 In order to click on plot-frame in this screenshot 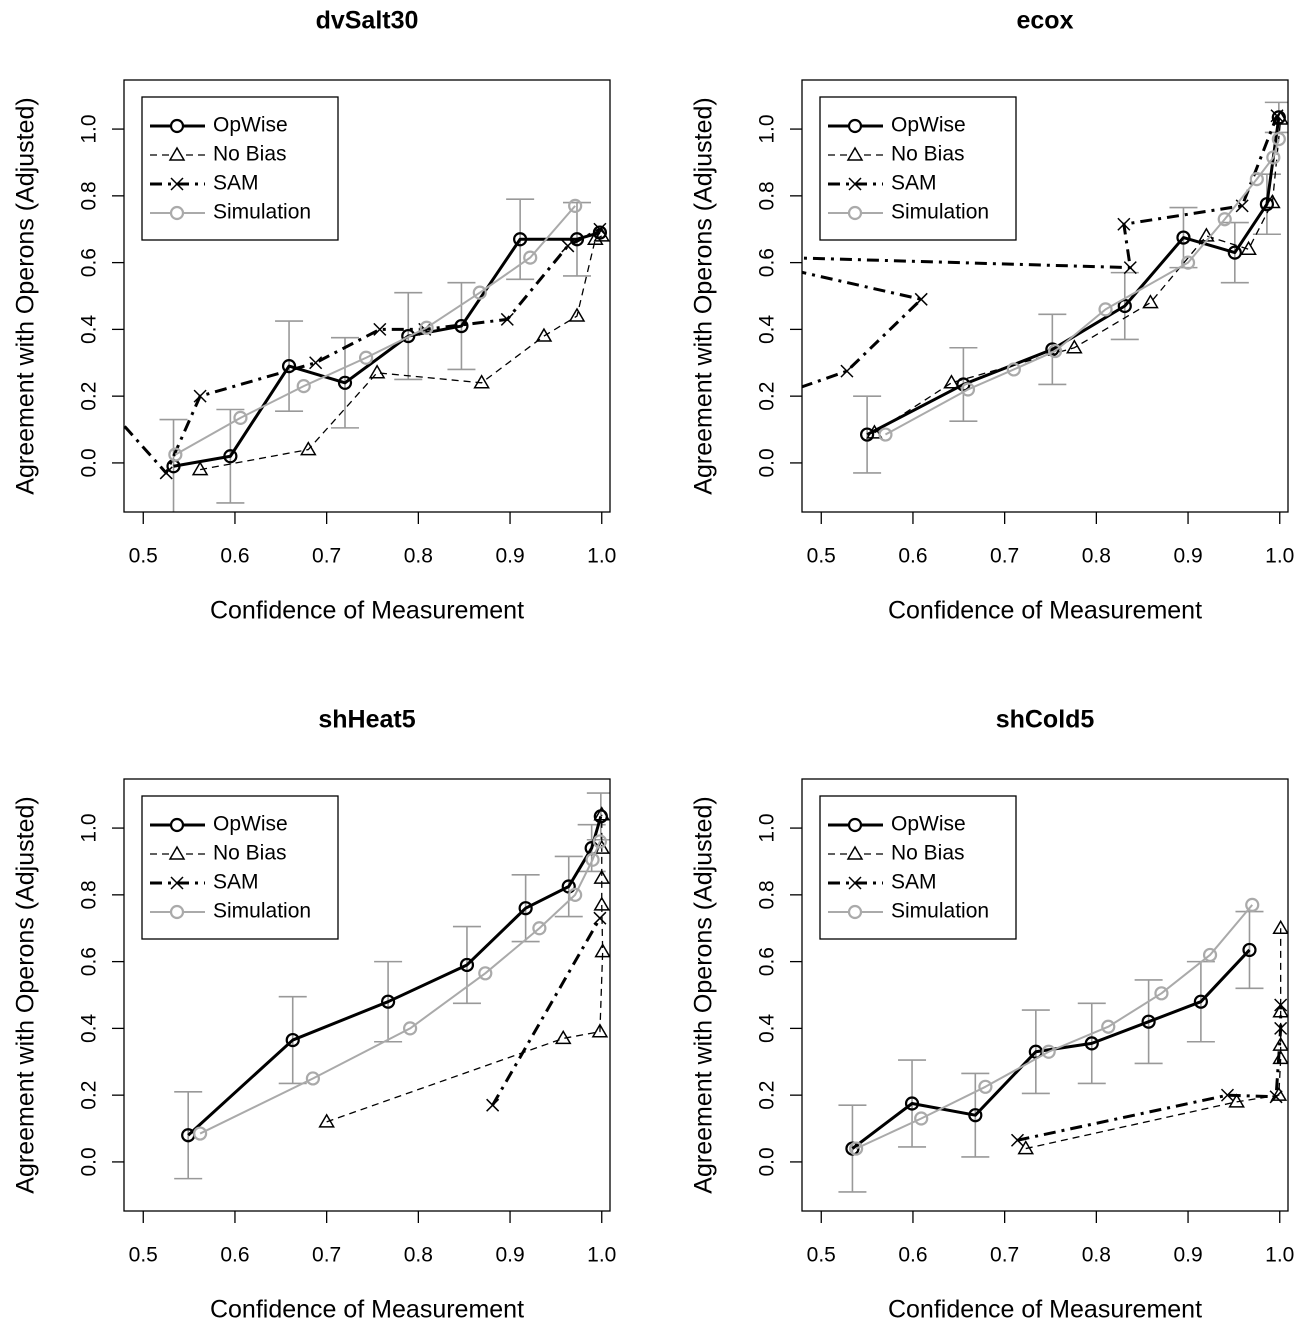, I will do `click(367, 296)`.